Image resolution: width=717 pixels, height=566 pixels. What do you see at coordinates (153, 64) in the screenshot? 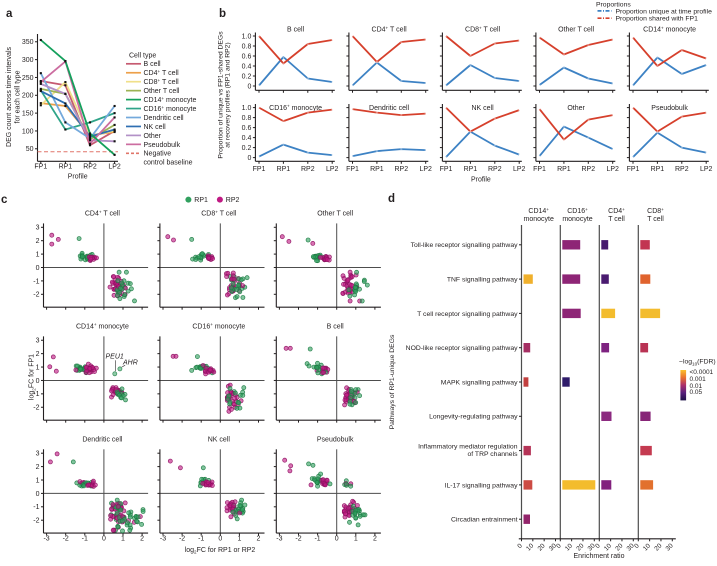
I see `svg-text: B cell` at bounding box center [153, 64].